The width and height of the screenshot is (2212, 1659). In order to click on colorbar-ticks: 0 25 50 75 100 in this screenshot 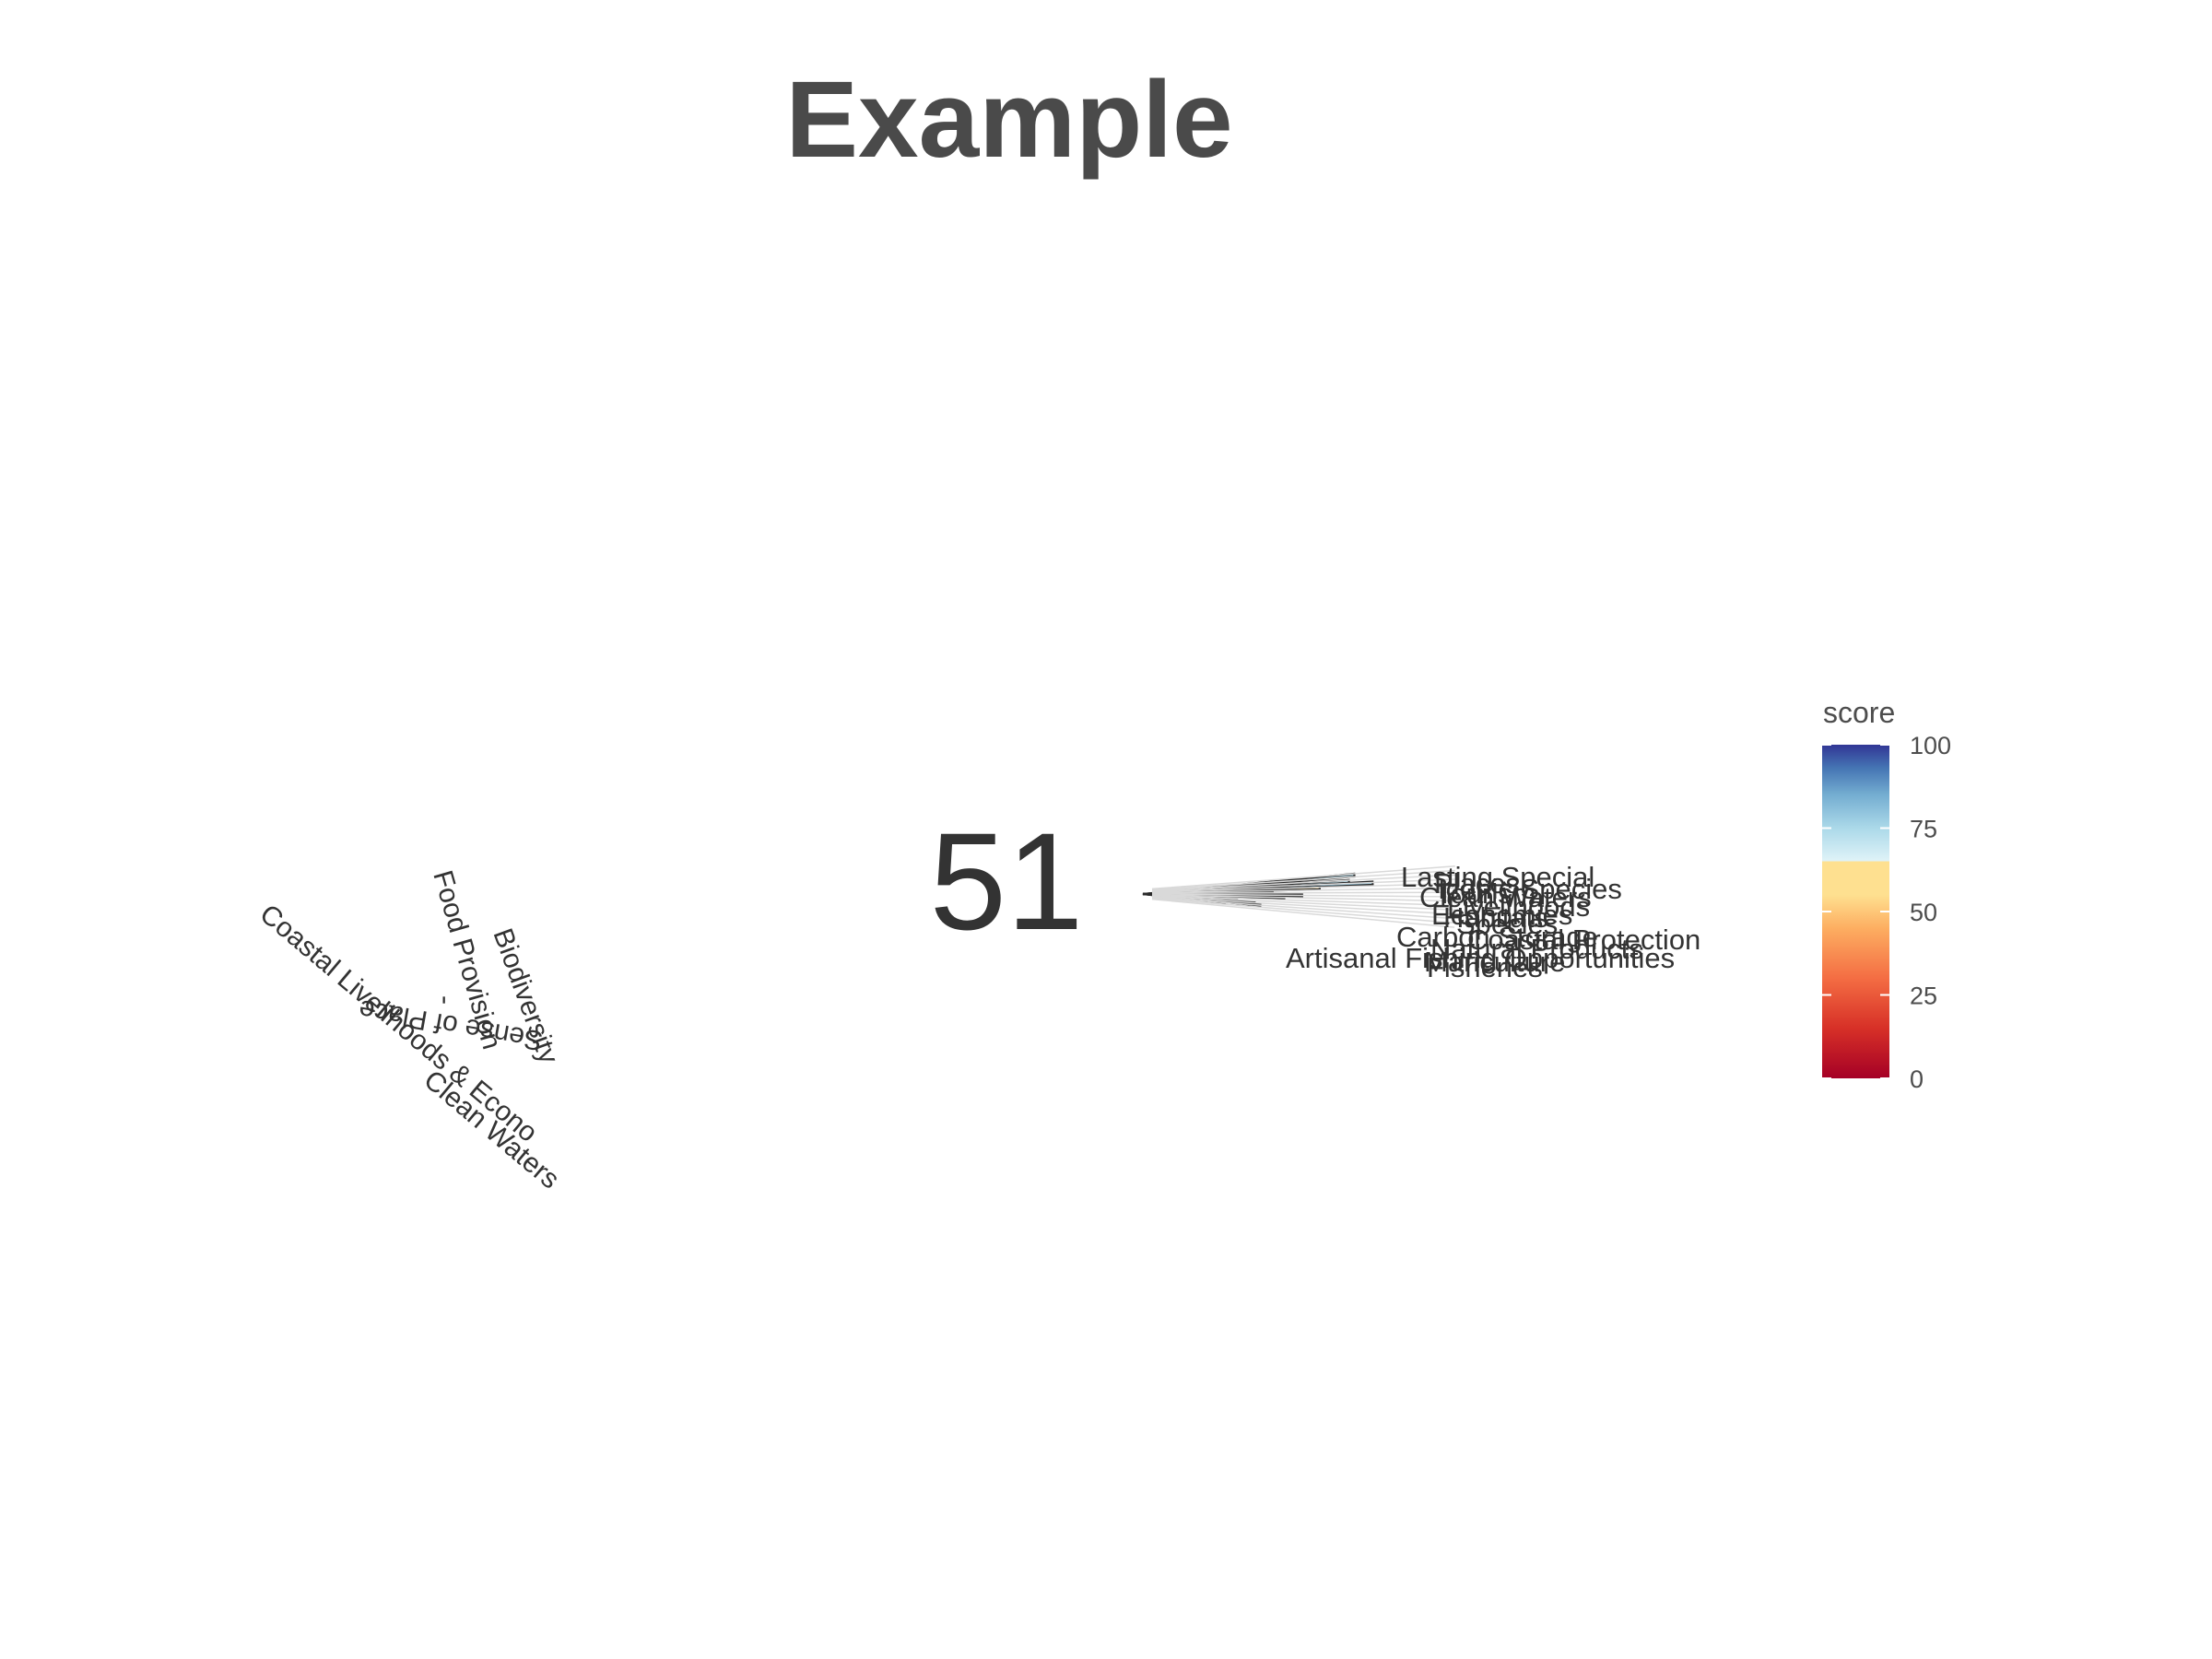, I will do `click(1886, 912)`.